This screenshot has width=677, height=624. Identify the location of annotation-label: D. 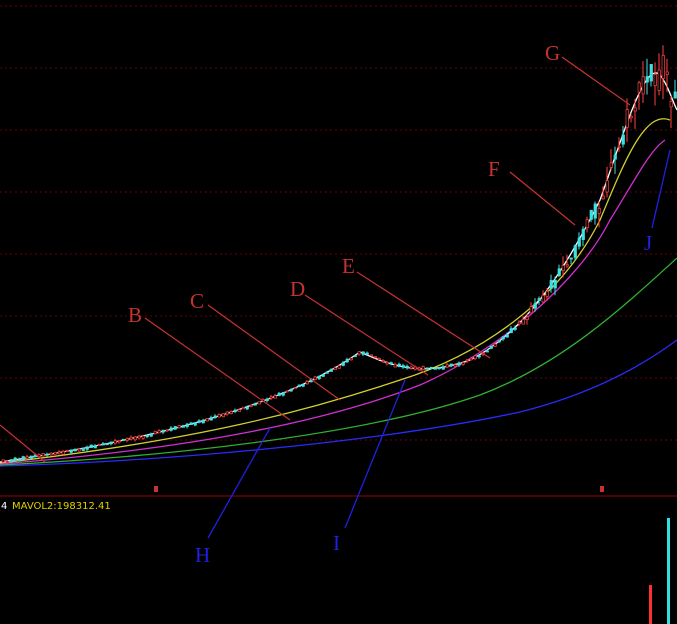
(297, 289).